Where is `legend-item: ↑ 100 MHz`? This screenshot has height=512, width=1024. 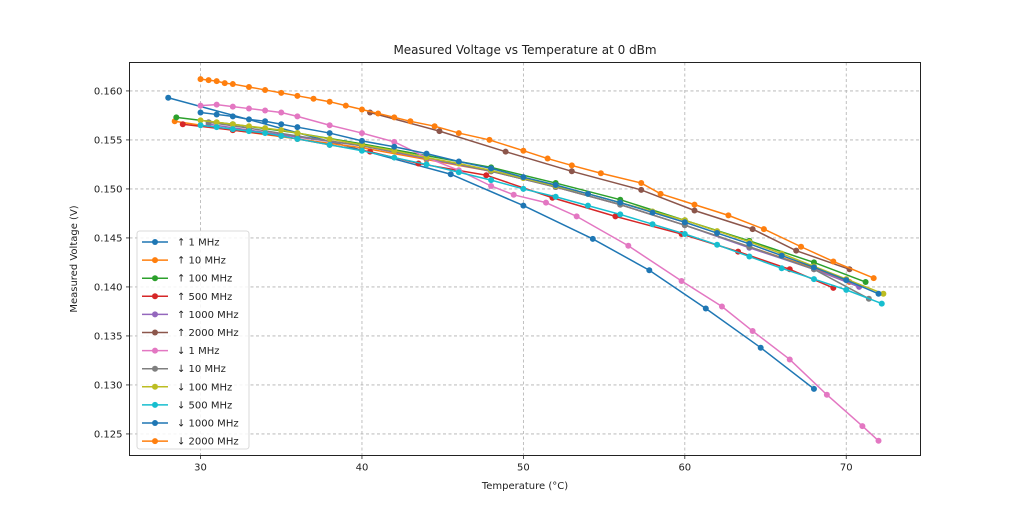 legend-item: ↑ 100 MHz is located at coordinates (187, 279).